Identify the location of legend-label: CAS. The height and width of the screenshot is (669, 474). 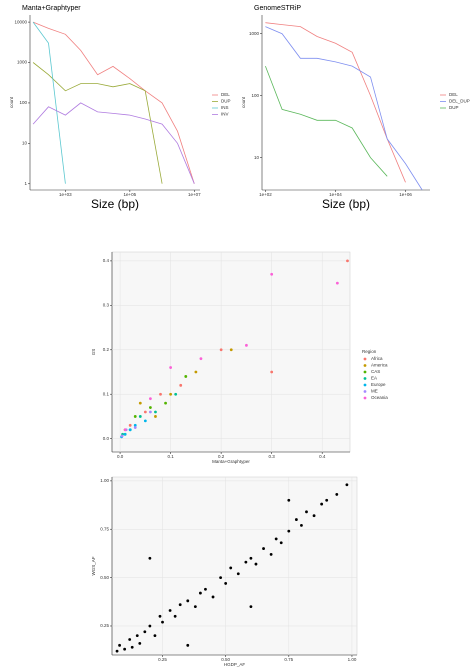
(375, 371).